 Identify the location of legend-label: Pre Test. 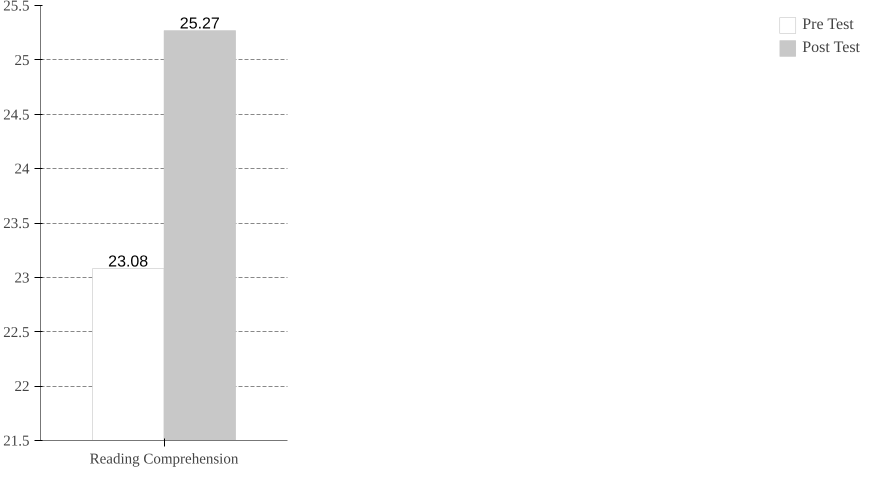
(828, 25).